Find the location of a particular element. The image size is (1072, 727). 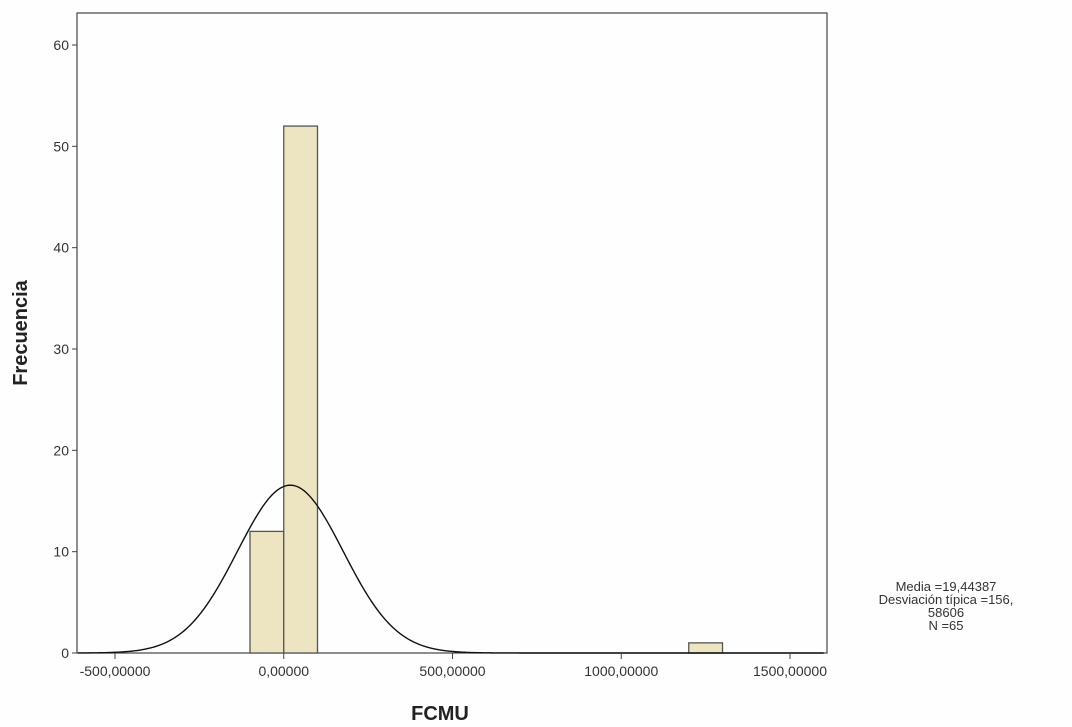

sd-text-line1: Desviación típica =156, is located at coordinates (946, 599).